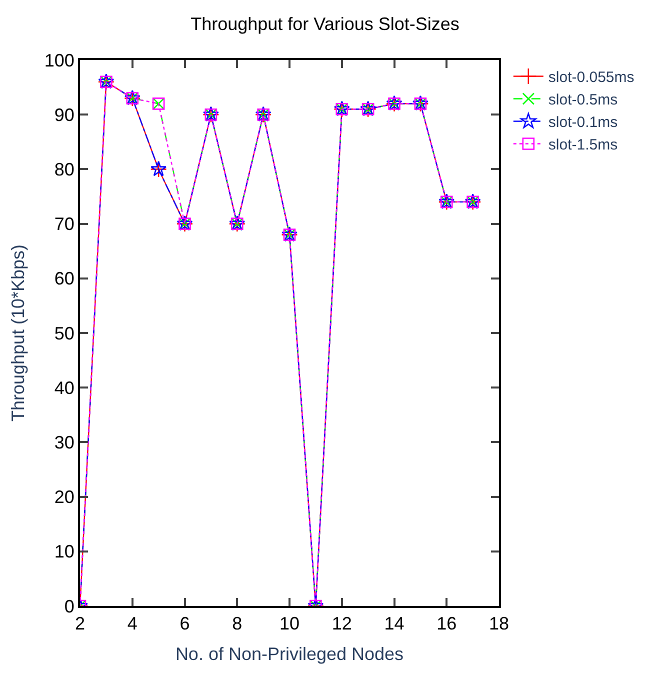 This screenshot has width=650, height=686. What do you see at coordinates (64, 552) in the screenshot?
I see `y-tick-label: 10` at bounding box center [64, 552].